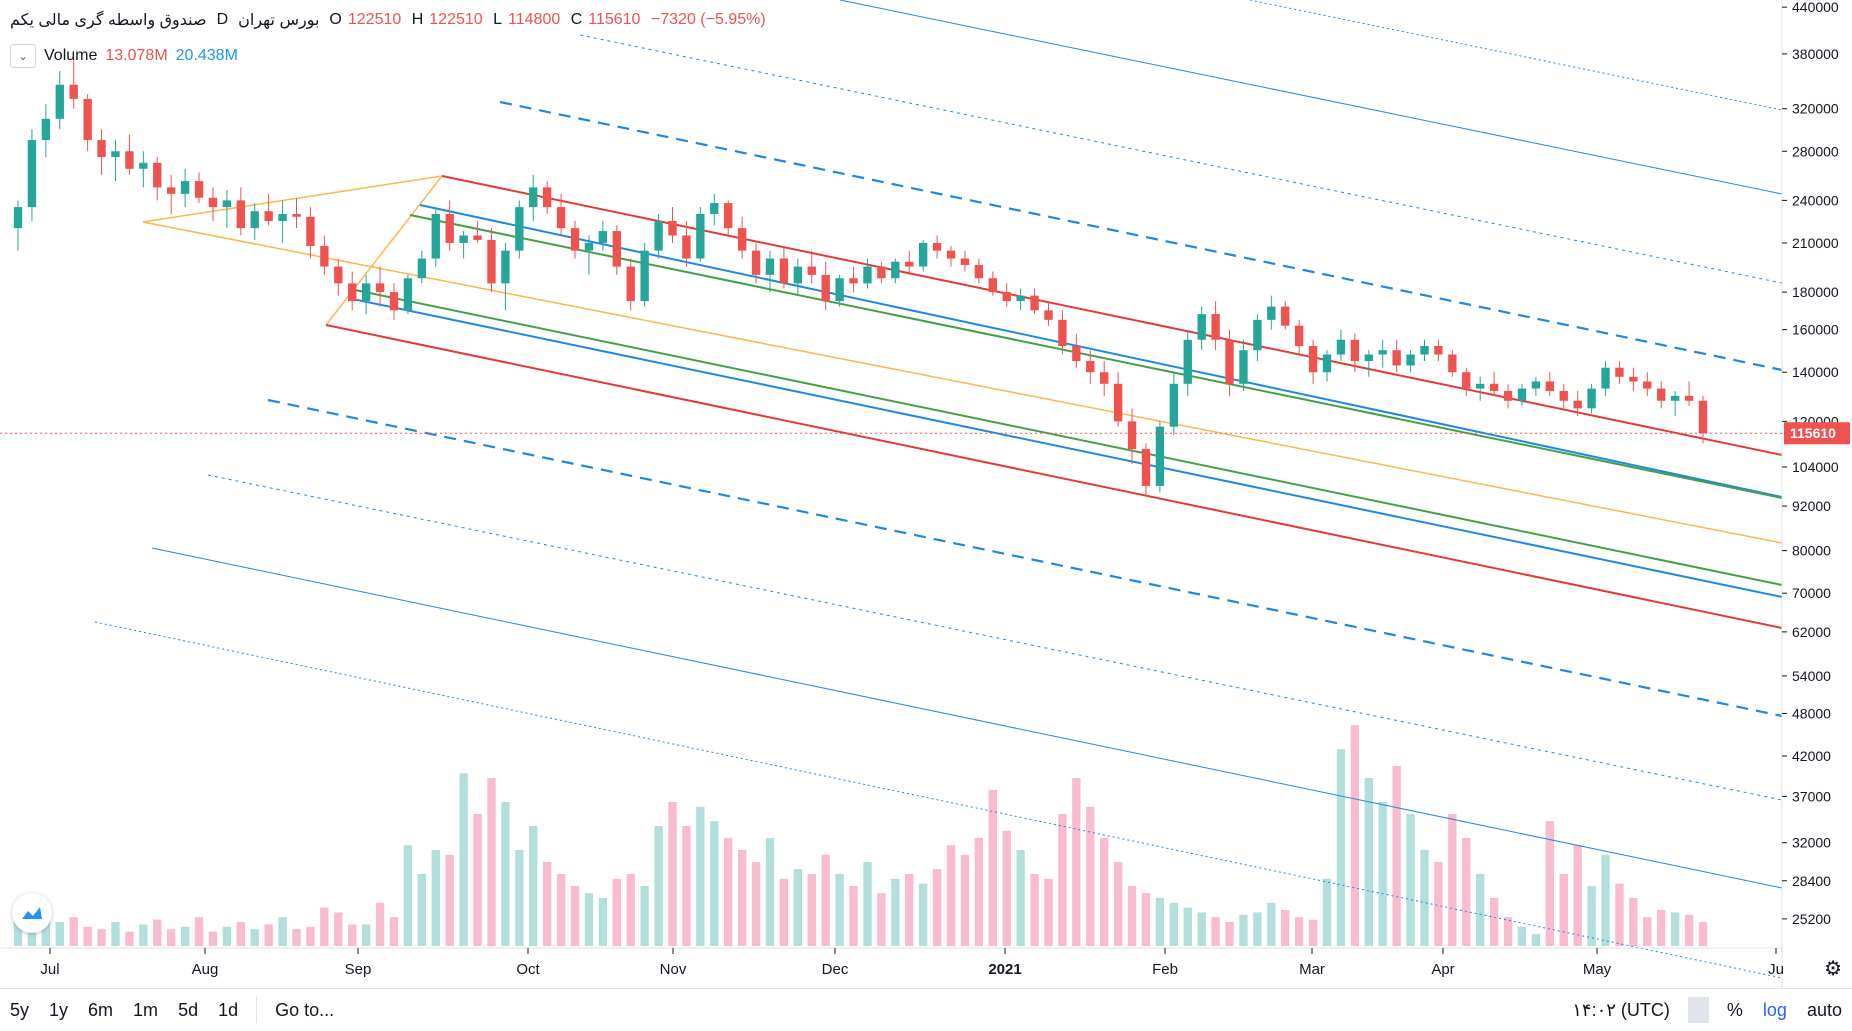  Describe the element at coordinates (534, 19) in the screenshot. I see `low-value: 114800` at that location.